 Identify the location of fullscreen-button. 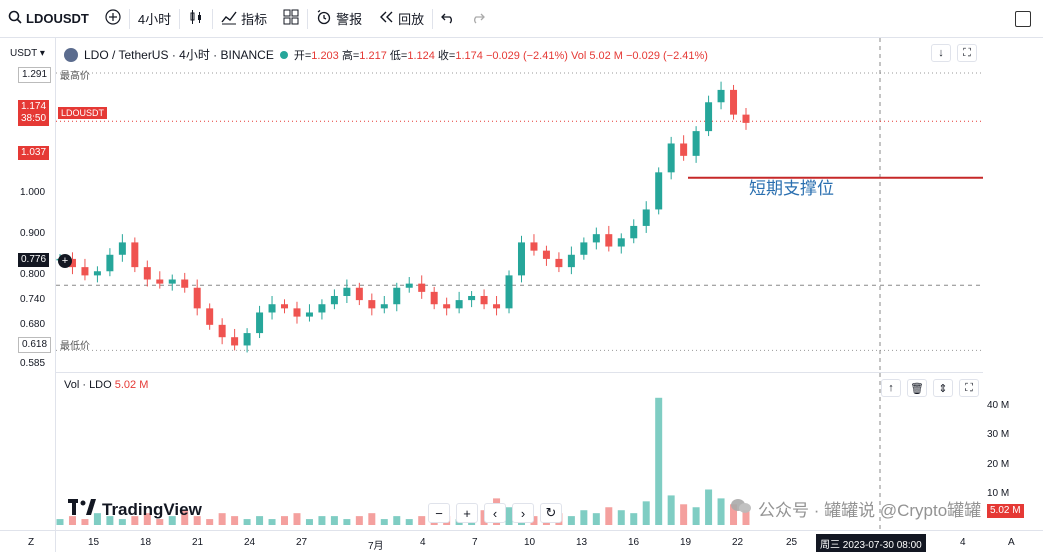
(1023, 19).